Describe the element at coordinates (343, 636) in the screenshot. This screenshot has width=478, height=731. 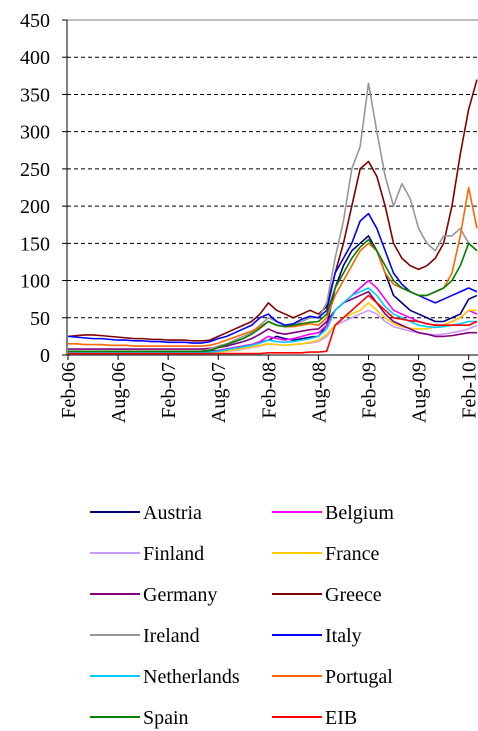
I see `legend-label: Italy` at that location.